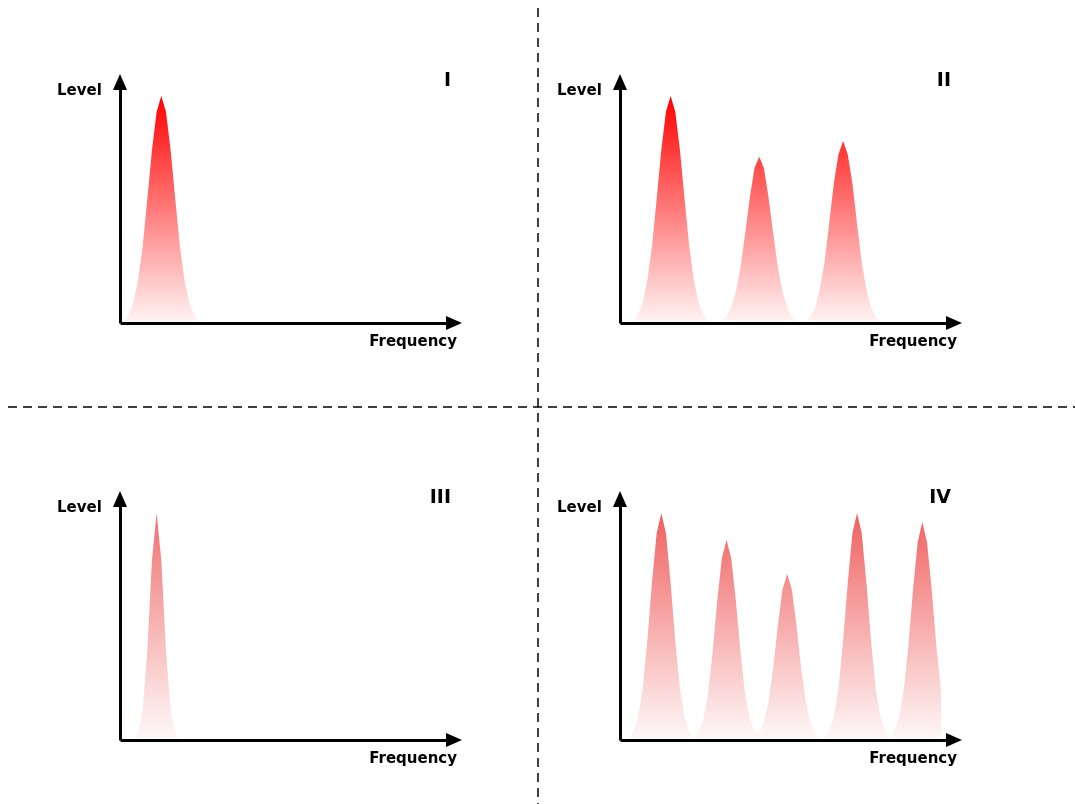 This screenshot has height=804, width=1075. I want to click on chart-title: II, so click(943, 79).